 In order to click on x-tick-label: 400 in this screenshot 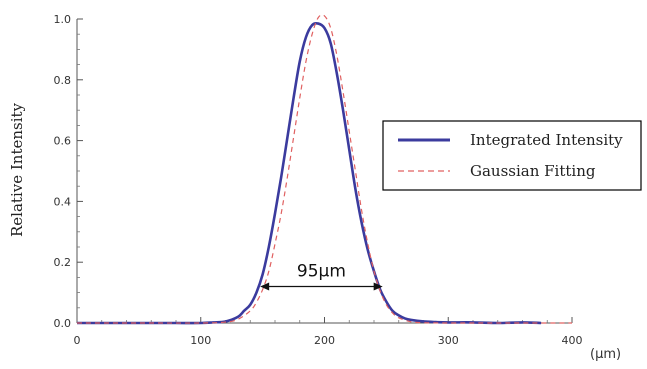, I will do `click(572, 340)`.